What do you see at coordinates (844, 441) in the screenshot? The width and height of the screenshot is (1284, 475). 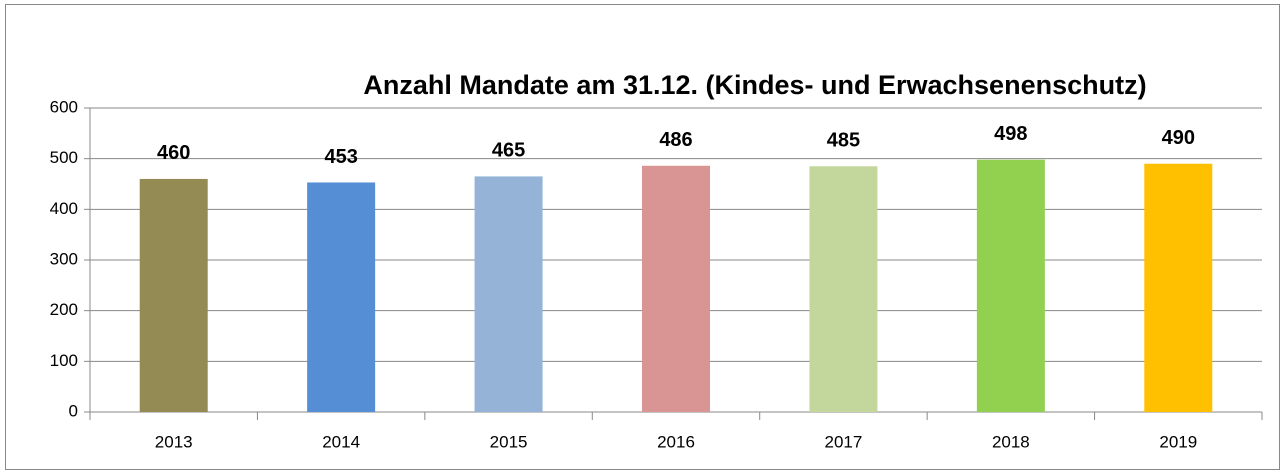 I see `x-tick-label: 2017` at bounding box center [844, 441].